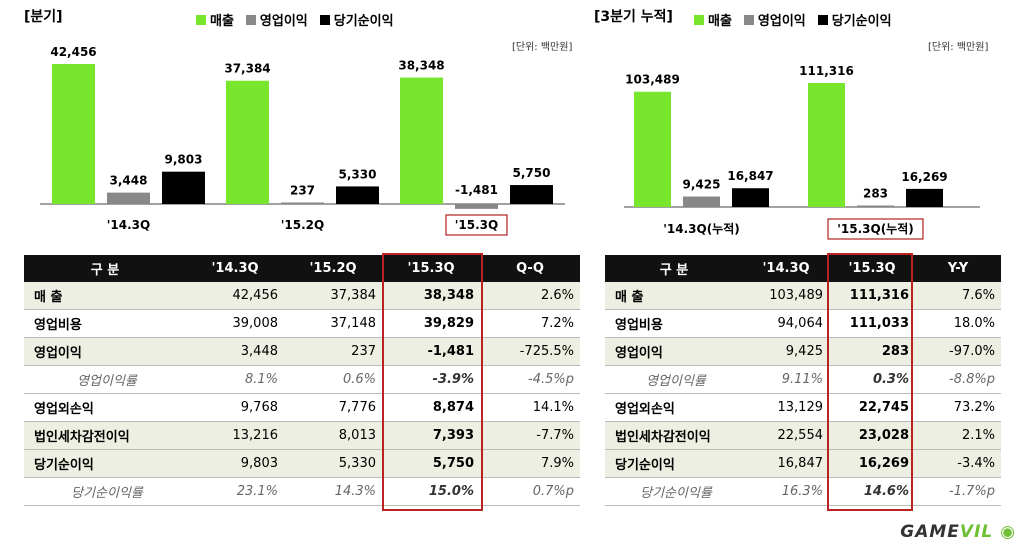  I want to click on highlight-category-box, so click(875, 229).